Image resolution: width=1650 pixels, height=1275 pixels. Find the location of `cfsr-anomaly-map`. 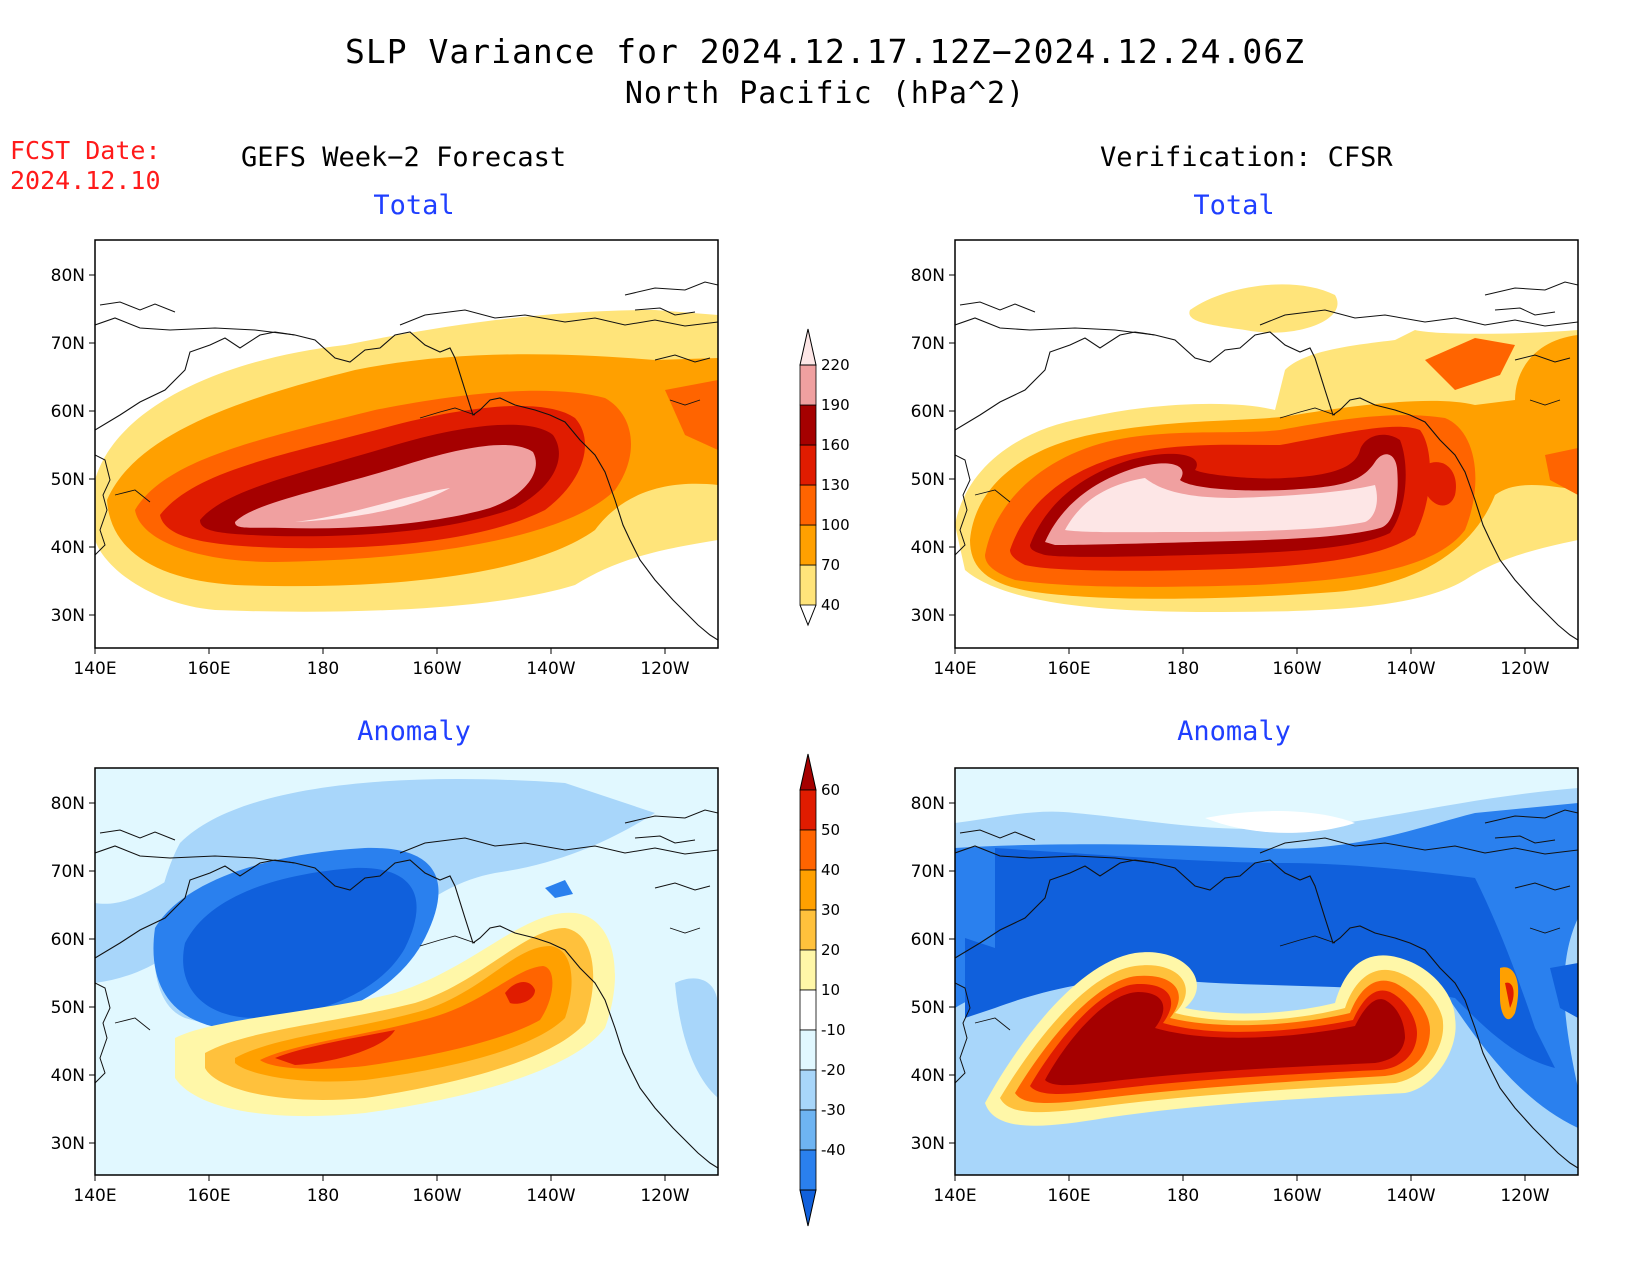

cfsr-anomaly-map is located at coordinates (1266, 971).